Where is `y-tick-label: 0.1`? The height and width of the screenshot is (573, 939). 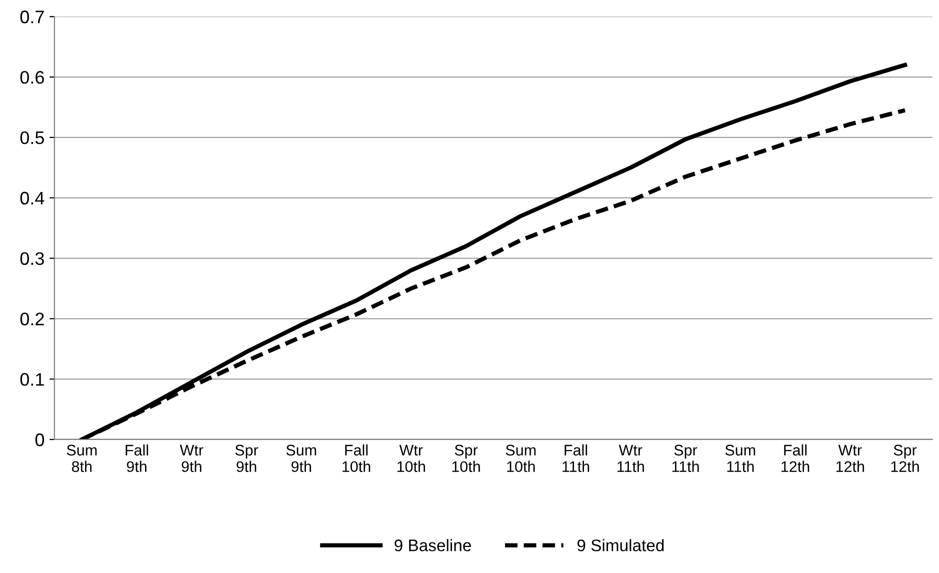
y-tick-label: 0.1 is located at coordinates (32, 379).